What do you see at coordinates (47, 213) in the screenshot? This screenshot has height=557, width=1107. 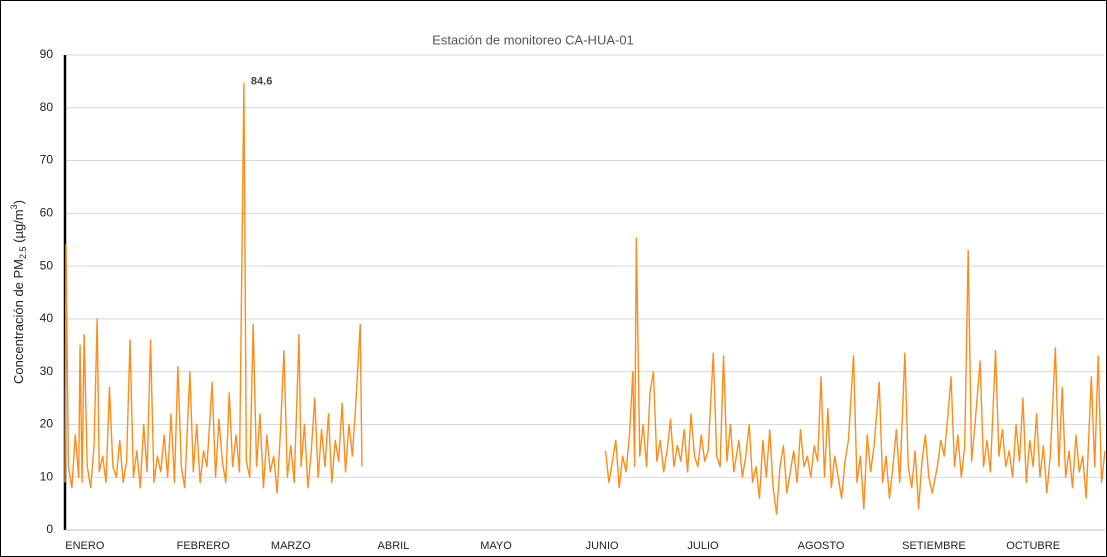 I see `y-tick-label: 60` at bounding box center [47, 213].